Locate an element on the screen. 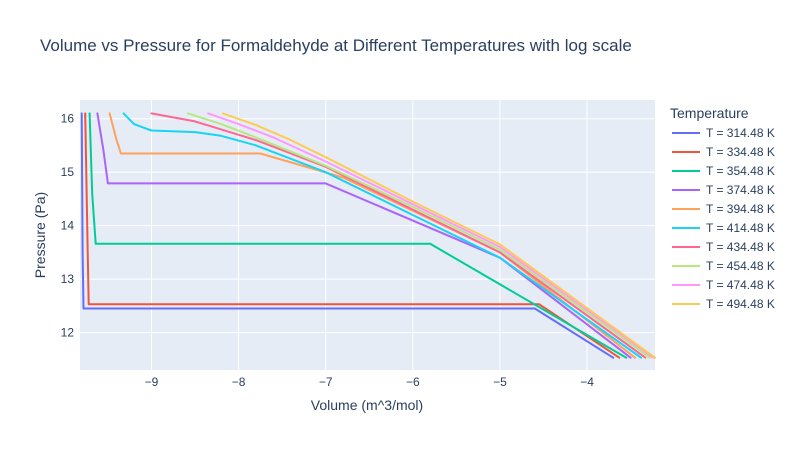 The height and width of the screenshot is (450, 806). y-tick-label: 14 is located at coordinates (68, 226).